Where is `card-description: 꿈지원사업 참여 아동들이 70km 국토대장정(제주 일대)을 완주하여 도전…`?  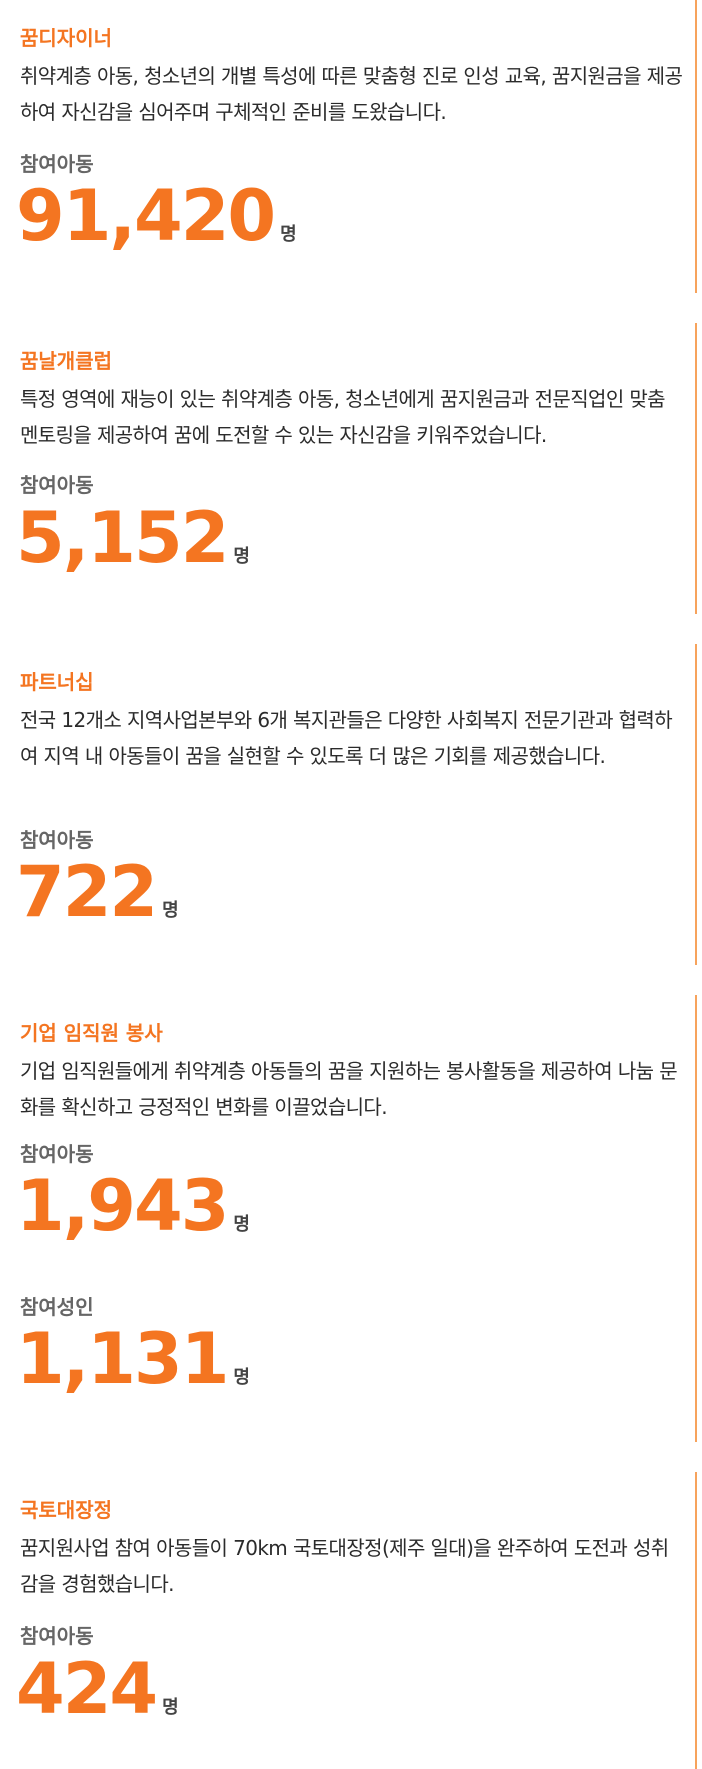 card-description: 꿈지원사업 참여 아동들이 70km 국토대장정(제주 일대)을 완주하여 도전… is located at coordinates (344, 1566).